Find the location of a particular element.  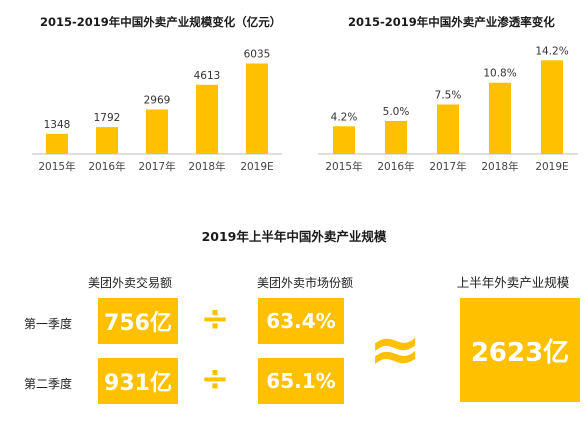

chart-1-value-label: 1348 is located at coordinates (57, 125).